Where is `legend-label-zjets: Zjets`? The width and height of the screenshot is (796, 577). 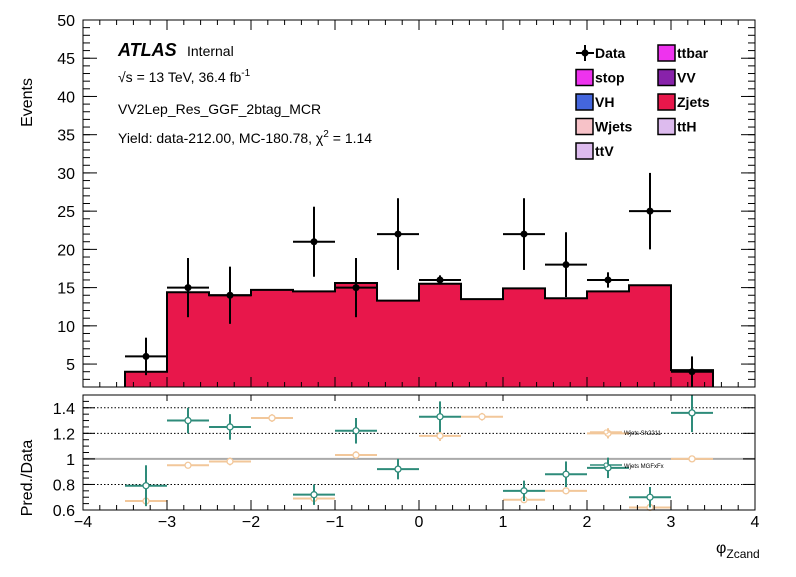
legend-label-zjets: Zjets is located at coordinates (693, 102).